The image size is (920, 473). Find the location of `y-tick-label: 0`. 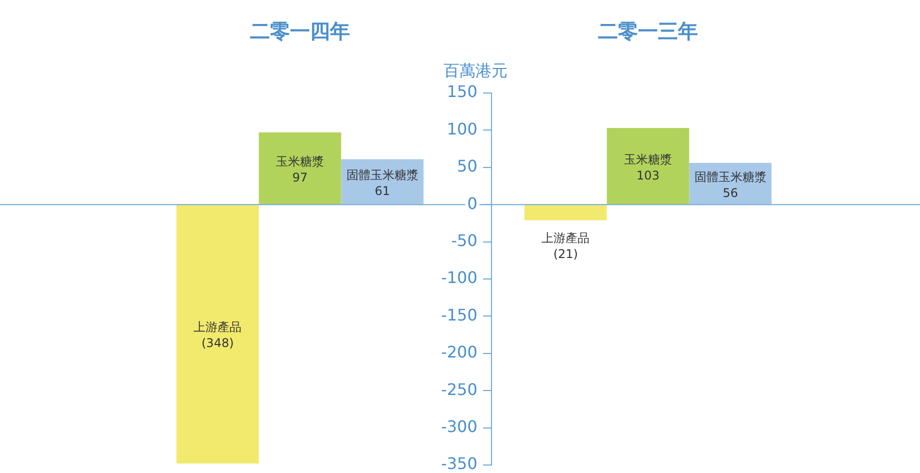

y-tick-label: 0 is located at coordinates (472, 203).